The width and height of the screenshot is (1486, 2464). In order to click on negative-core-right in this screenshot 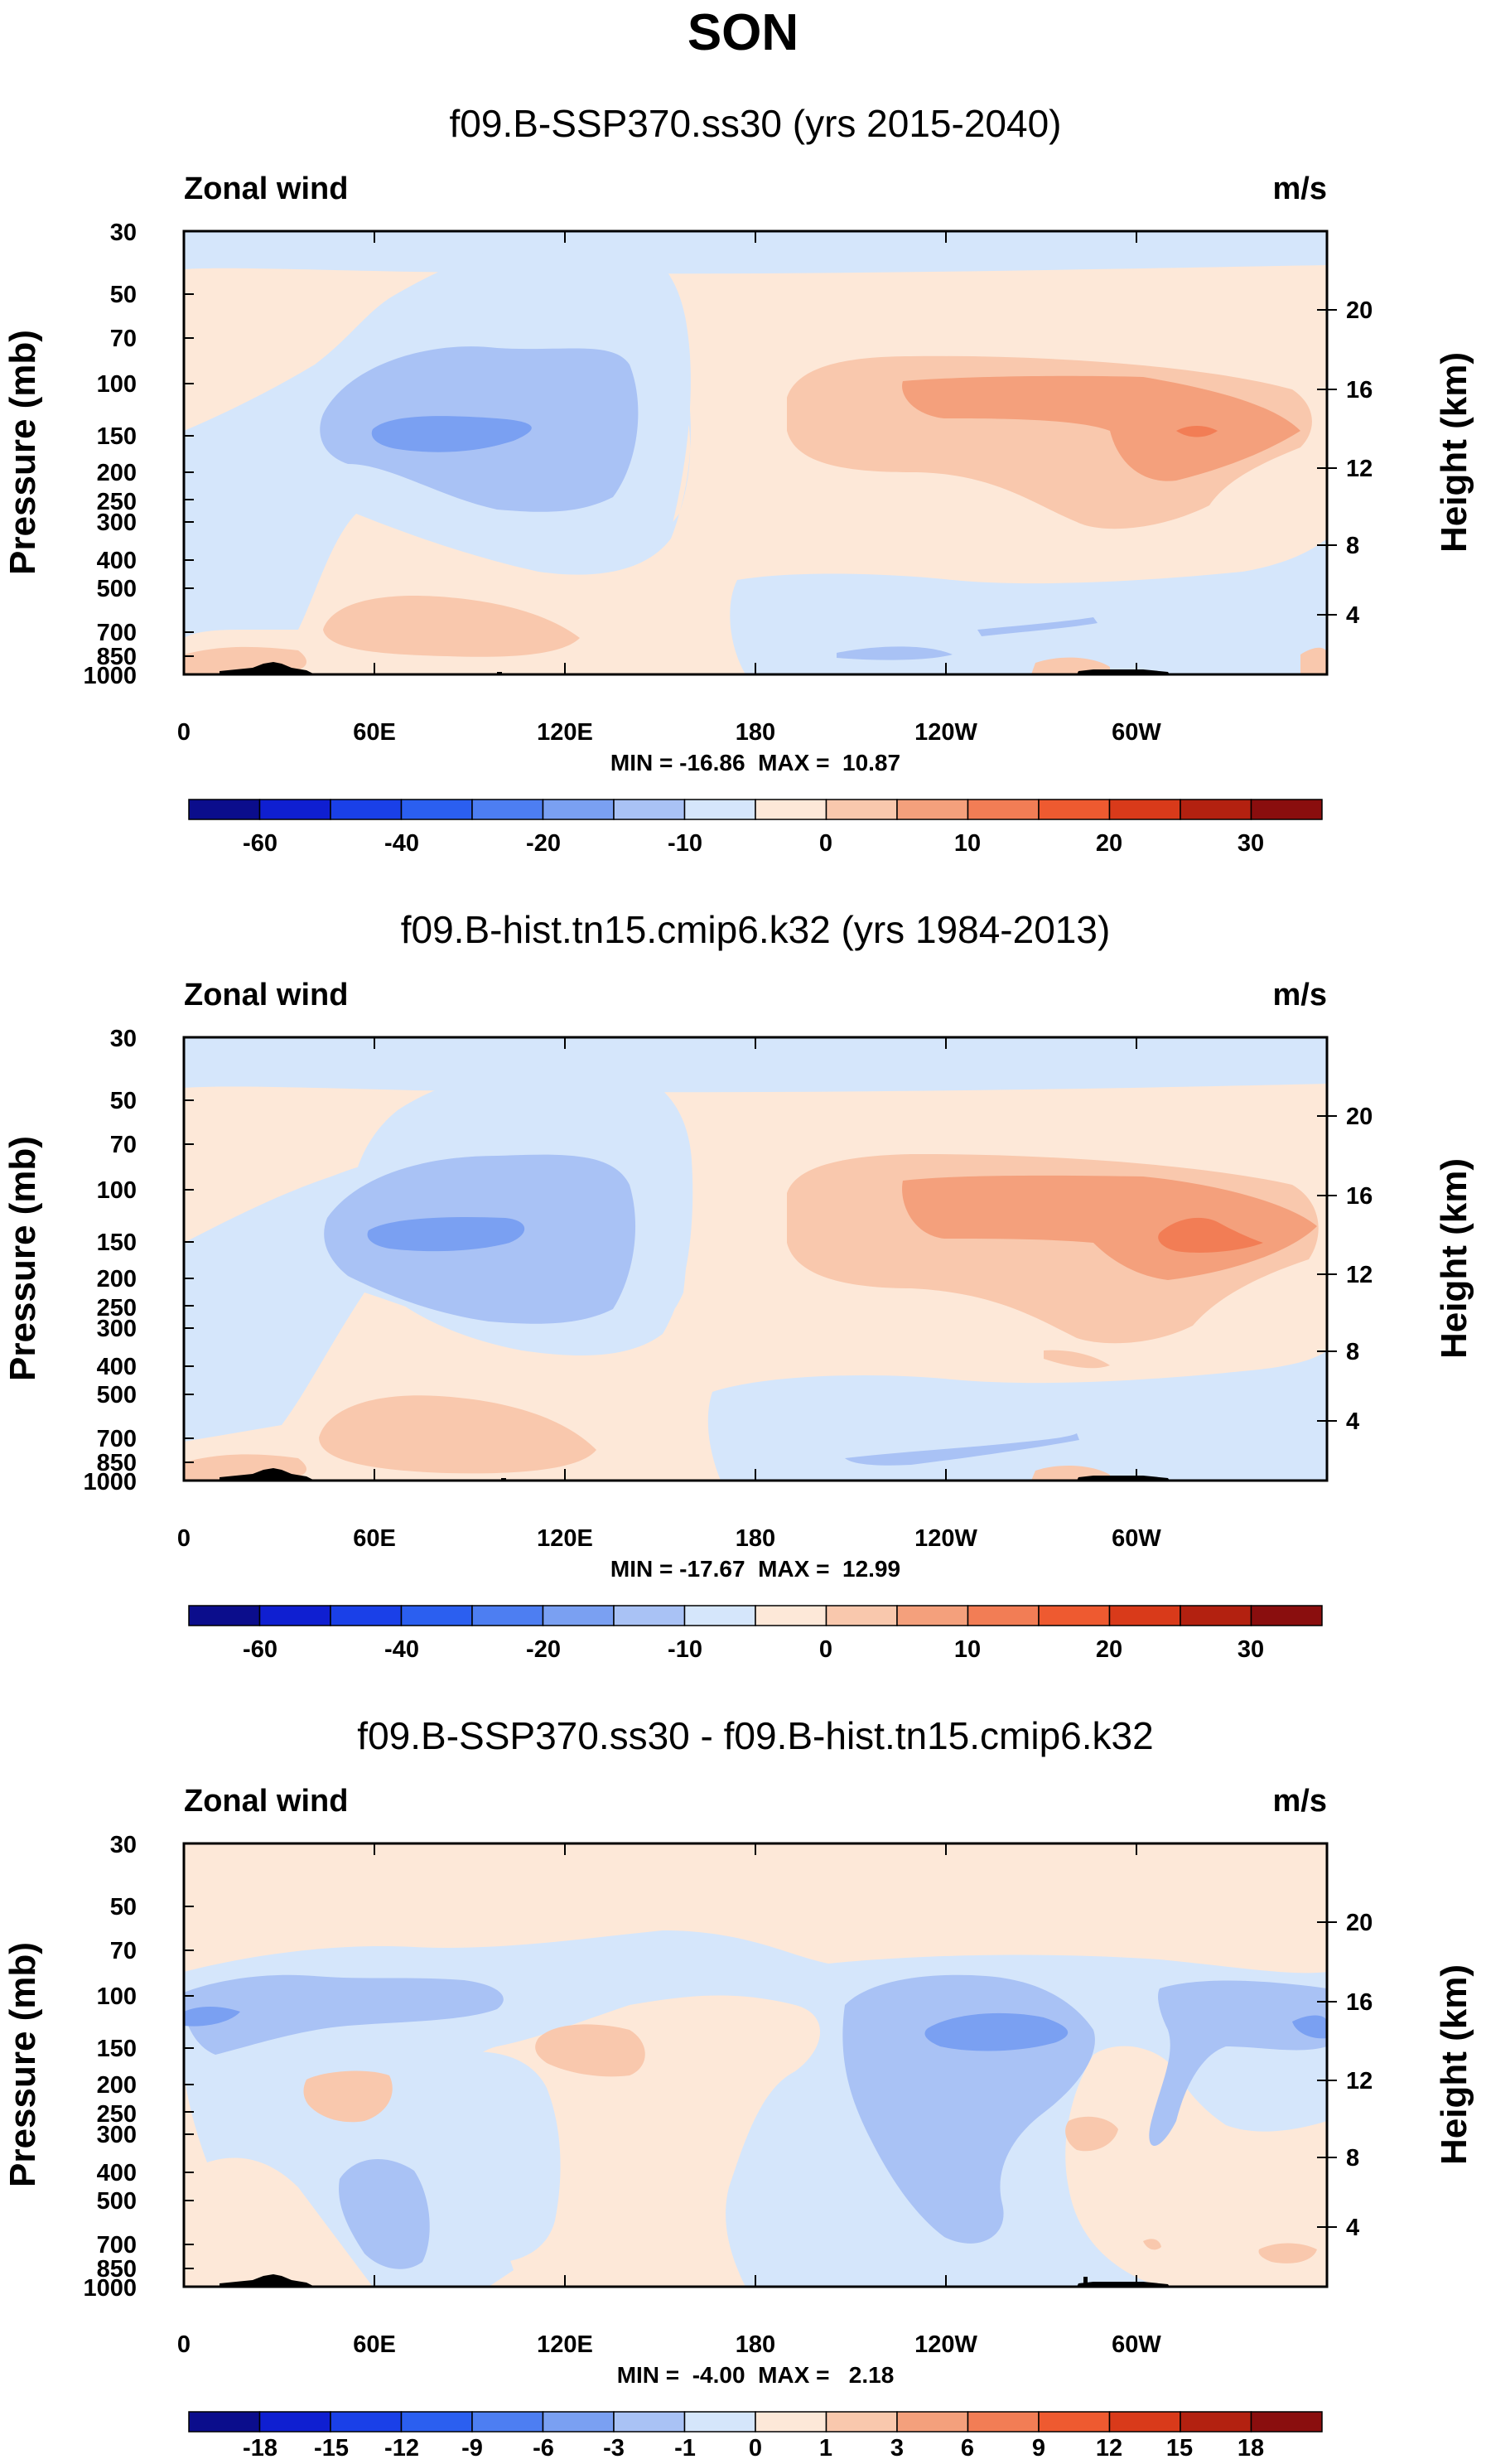, I will do `click(1309, 2027)`.